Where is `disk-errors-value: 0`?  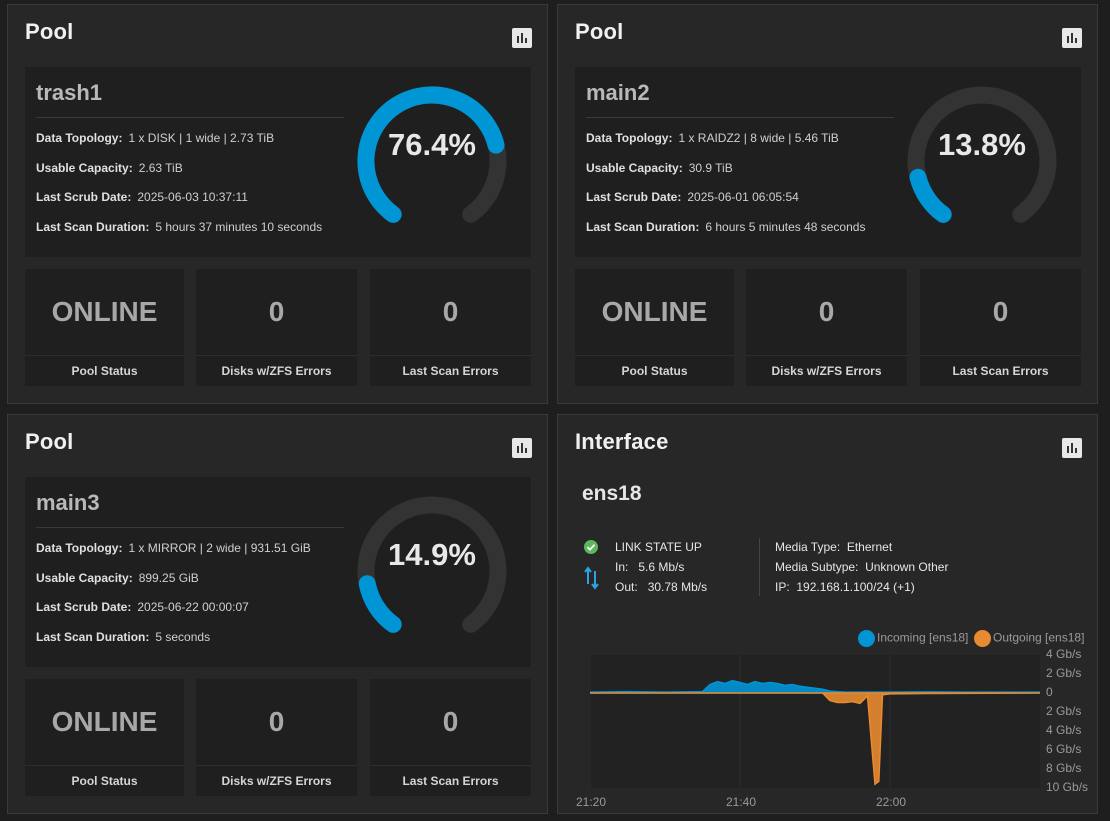
disk-errors-value: 0 is located at coordinates (826, 311).